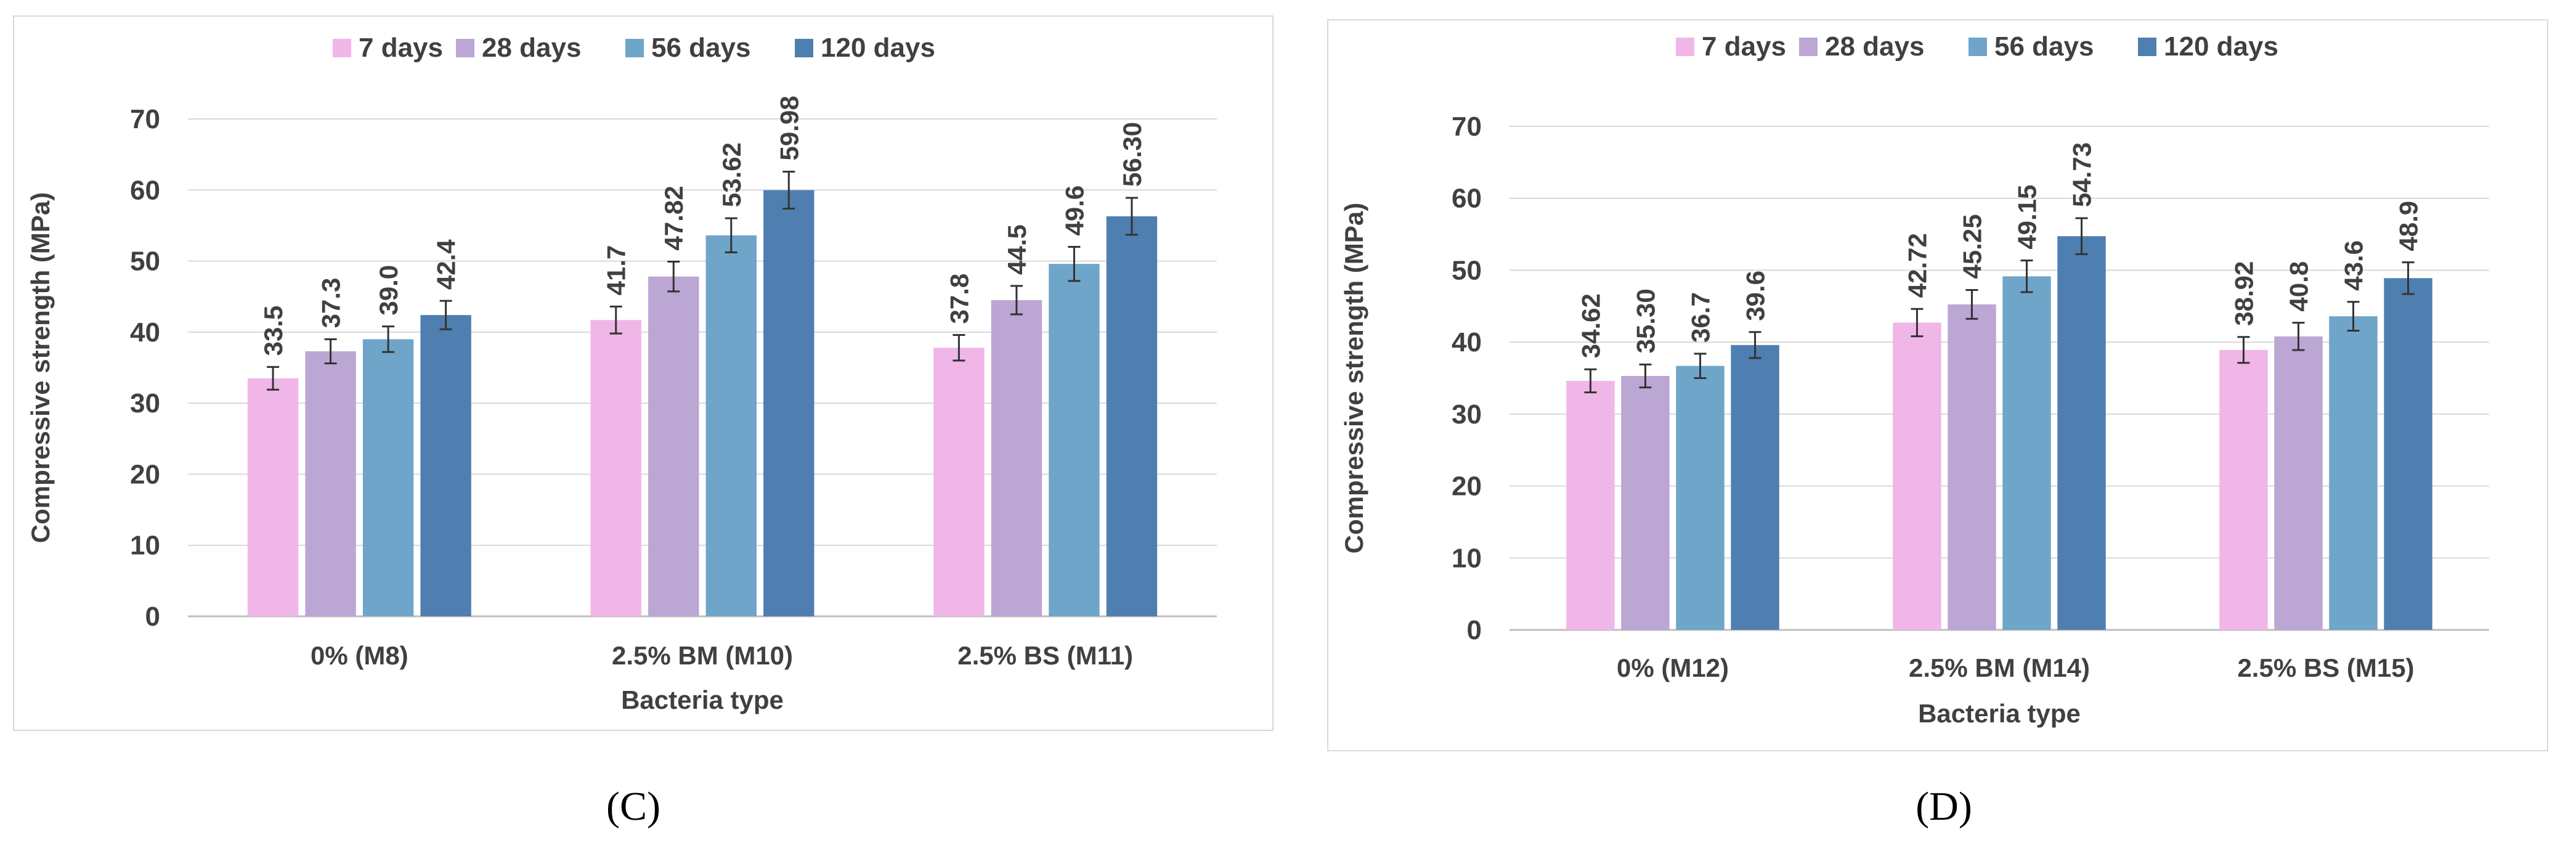  I want to click on data-label: 43.6, so click(2353, 265).